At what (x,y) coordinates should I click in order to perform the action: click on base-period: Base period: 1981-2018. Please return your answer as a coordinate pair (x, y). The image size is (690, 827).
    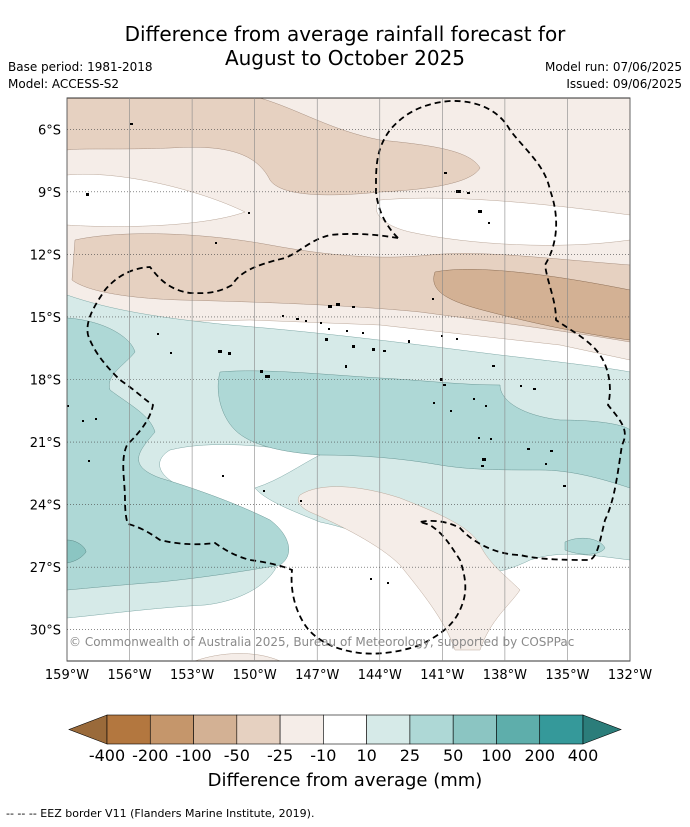
    Looking at the image, I should click on (80, 67).